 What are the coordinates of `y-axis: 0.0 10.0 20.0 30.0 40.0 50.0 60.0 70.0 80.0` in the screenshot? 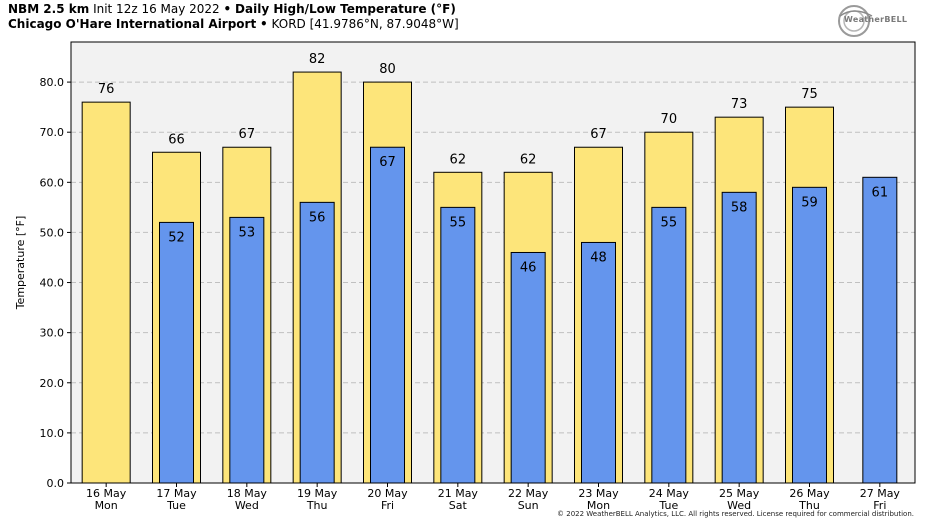 It's located at (55, 283).